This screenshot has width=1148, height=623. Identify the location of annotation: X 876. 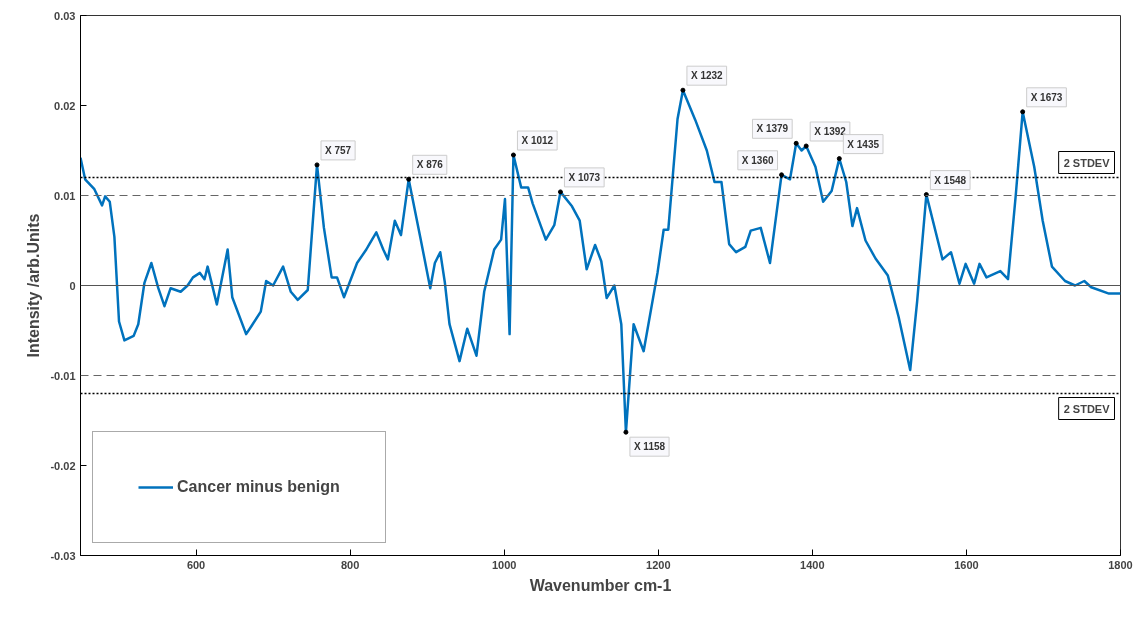
(430, 165).